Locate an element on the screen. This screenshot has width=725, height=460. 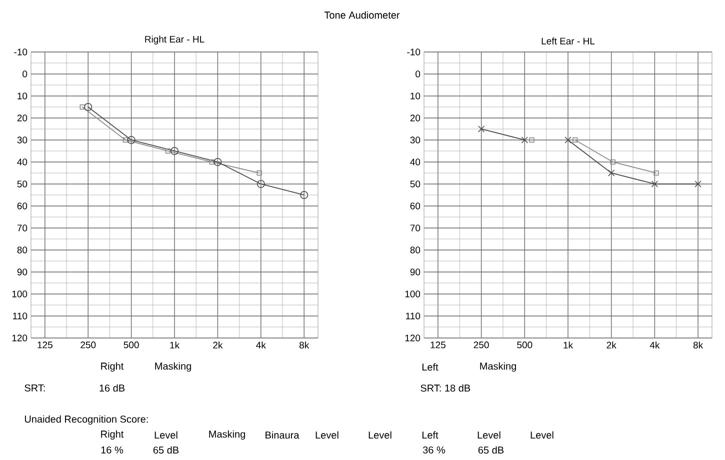
chart-title: Left Ear - HL is located at coordinates (568, 40).